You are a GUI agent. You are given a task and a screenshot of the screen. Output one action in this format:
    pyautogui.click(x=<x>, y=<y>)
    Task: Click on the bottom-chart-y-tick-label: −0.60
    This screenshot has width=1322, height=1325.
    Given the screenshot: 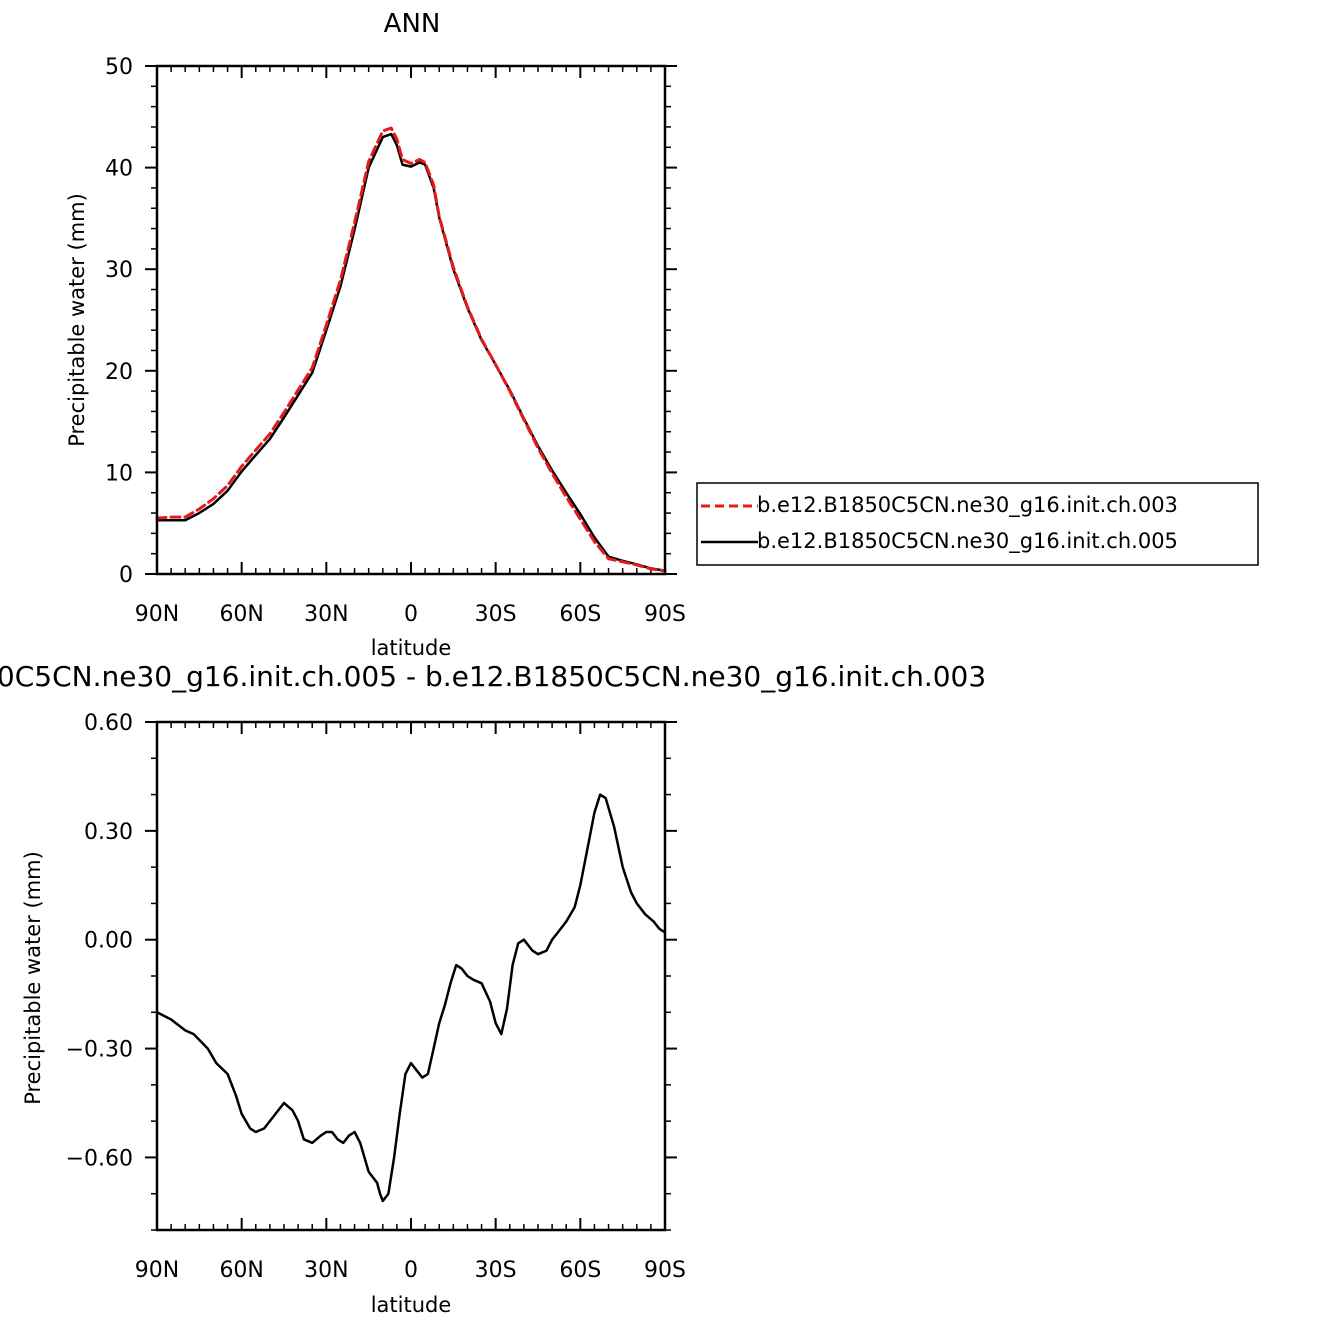 What is the action you would take?
    pyautogui.click(x=99, y=1158)
    